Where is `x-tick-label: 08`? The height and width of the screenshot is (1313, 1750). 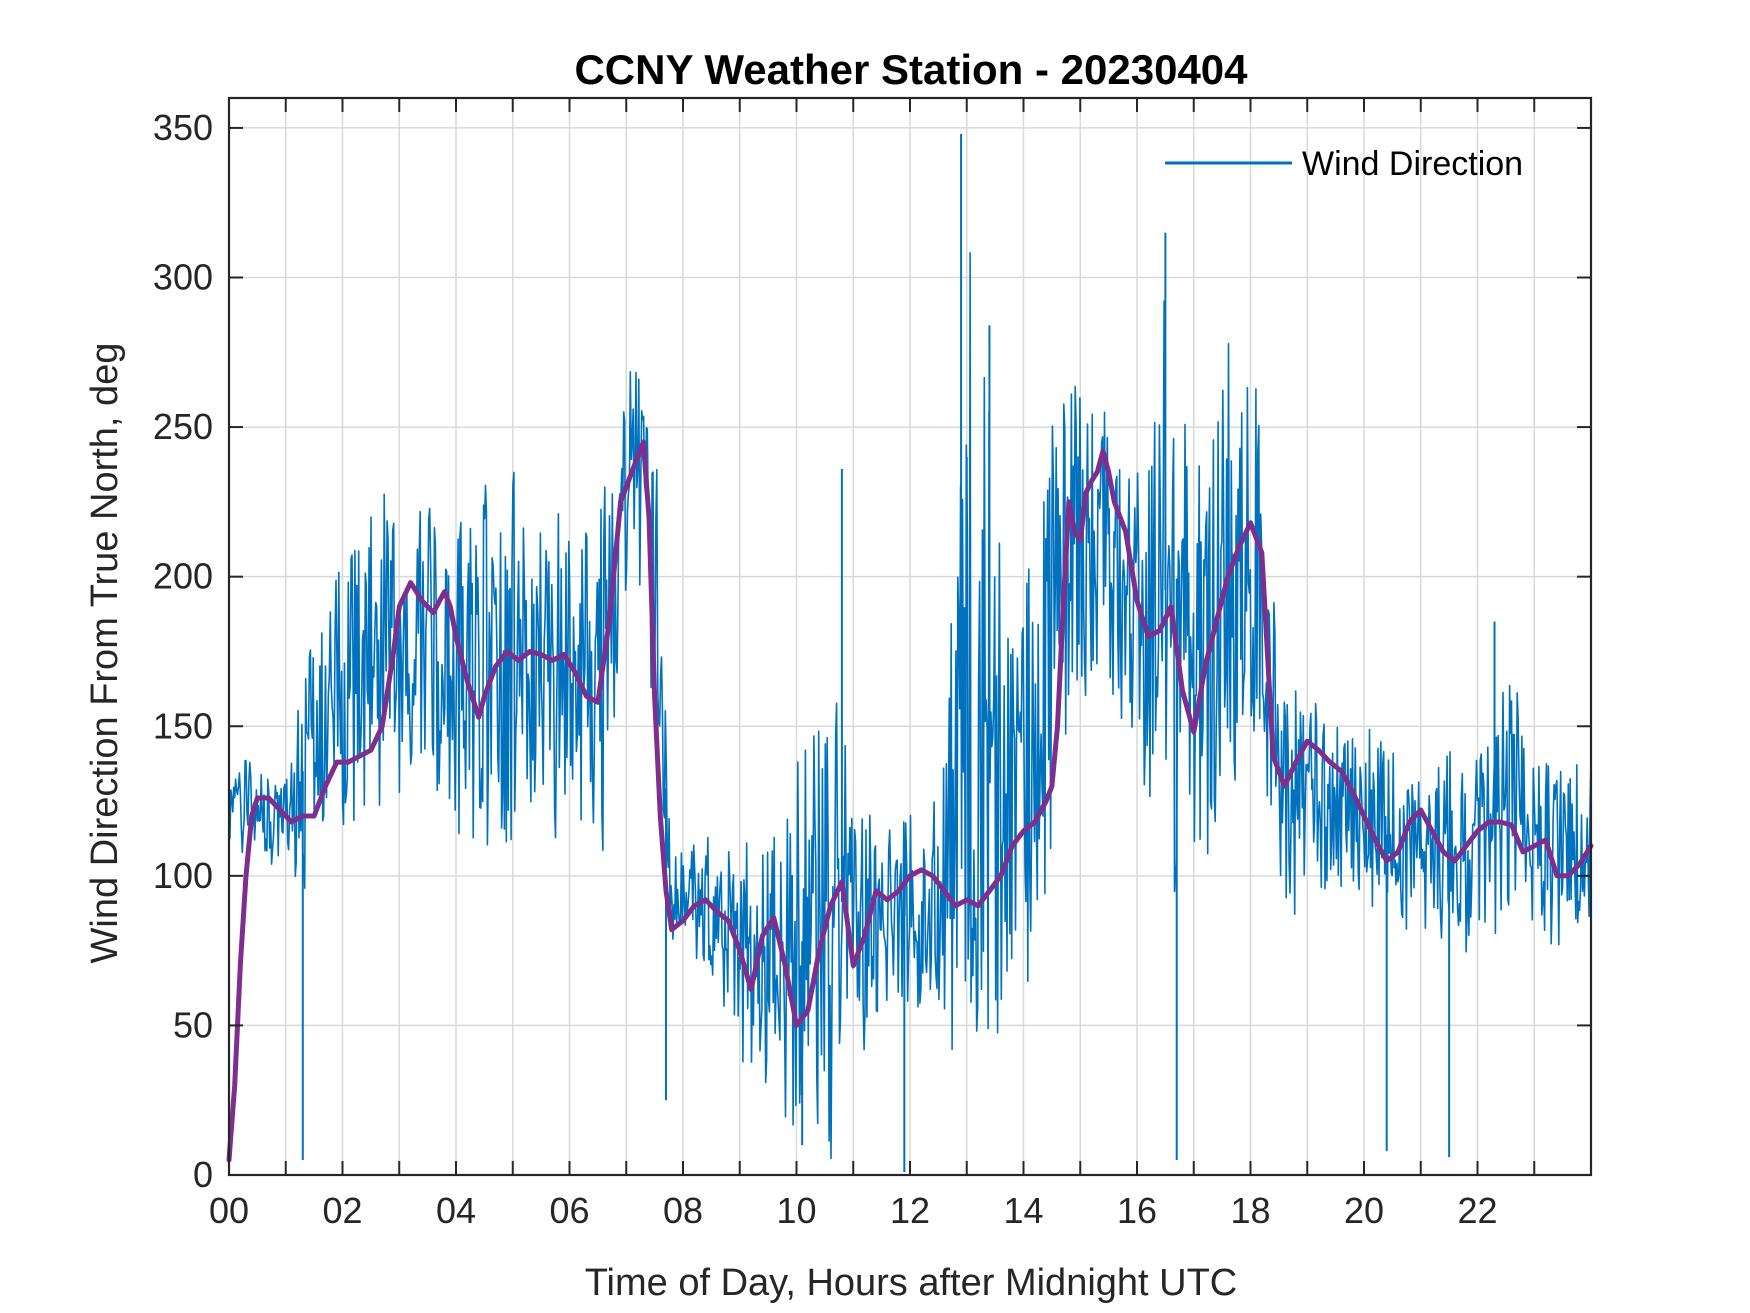
x-tick-label: 08 is located at coordinates (683, 1210).